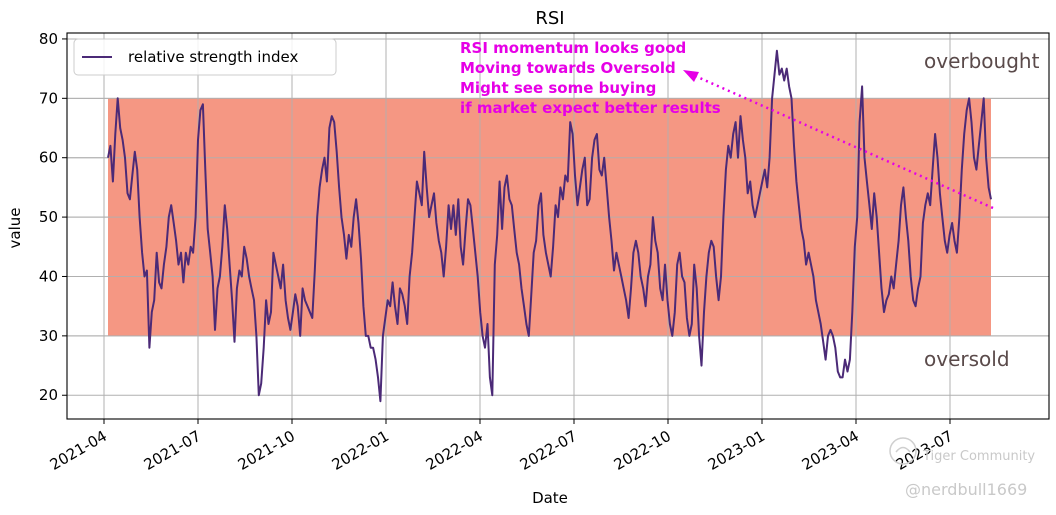 Image resolution: width=1056 pixels, height=515 pixels. Describe the element at coordinates (172, 450) in the screenshot. I see `x-tick-label: 2021-07` at that location.